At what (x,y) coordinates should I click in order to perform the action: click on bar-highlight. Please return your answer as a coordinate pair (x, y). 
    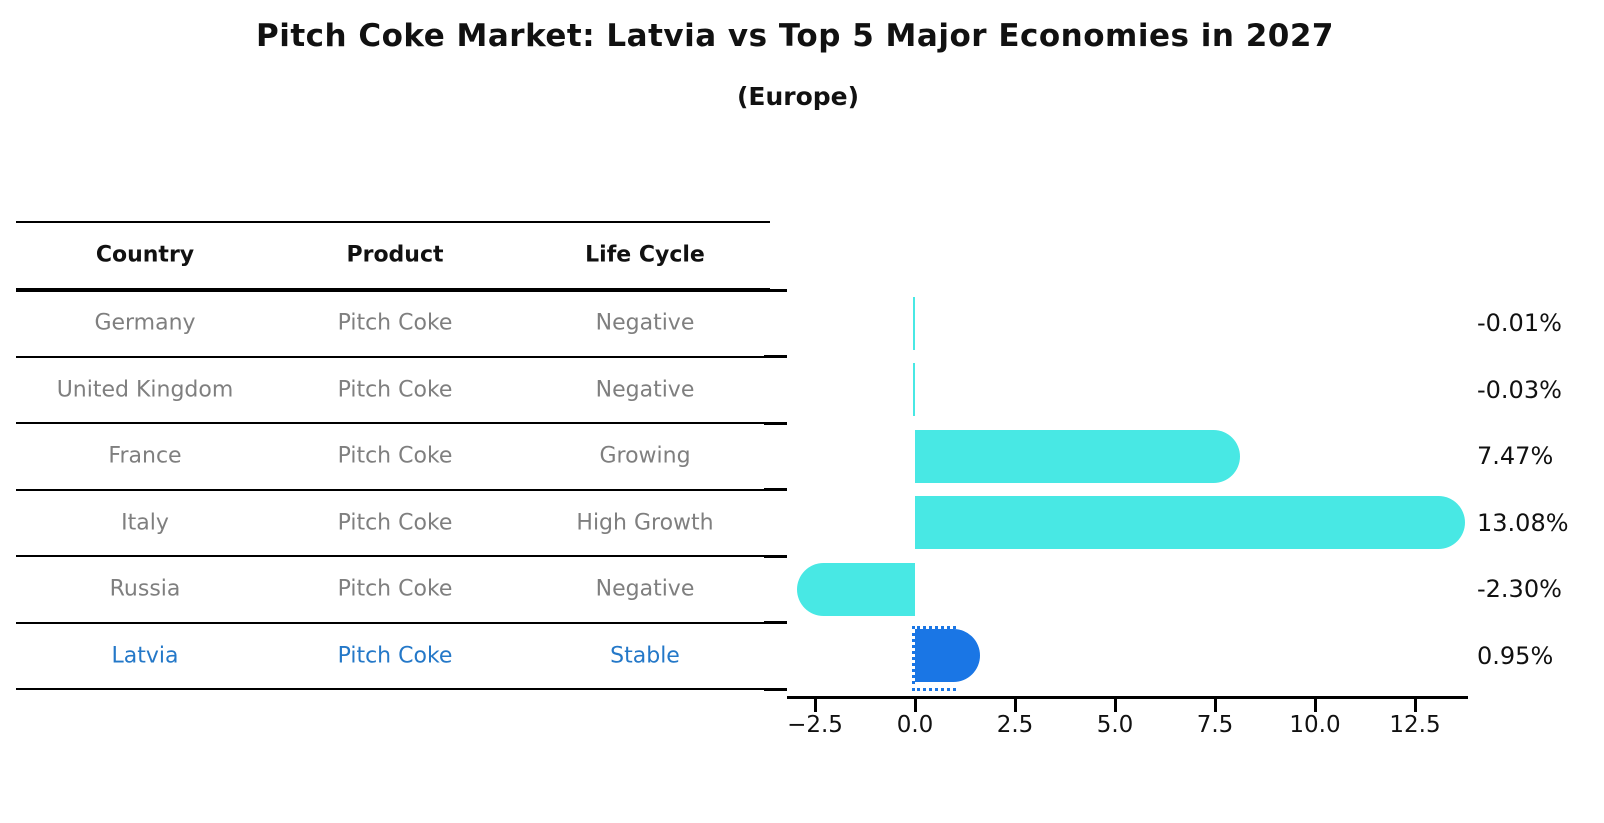
    Looking at the image, I should click on (934, 659).